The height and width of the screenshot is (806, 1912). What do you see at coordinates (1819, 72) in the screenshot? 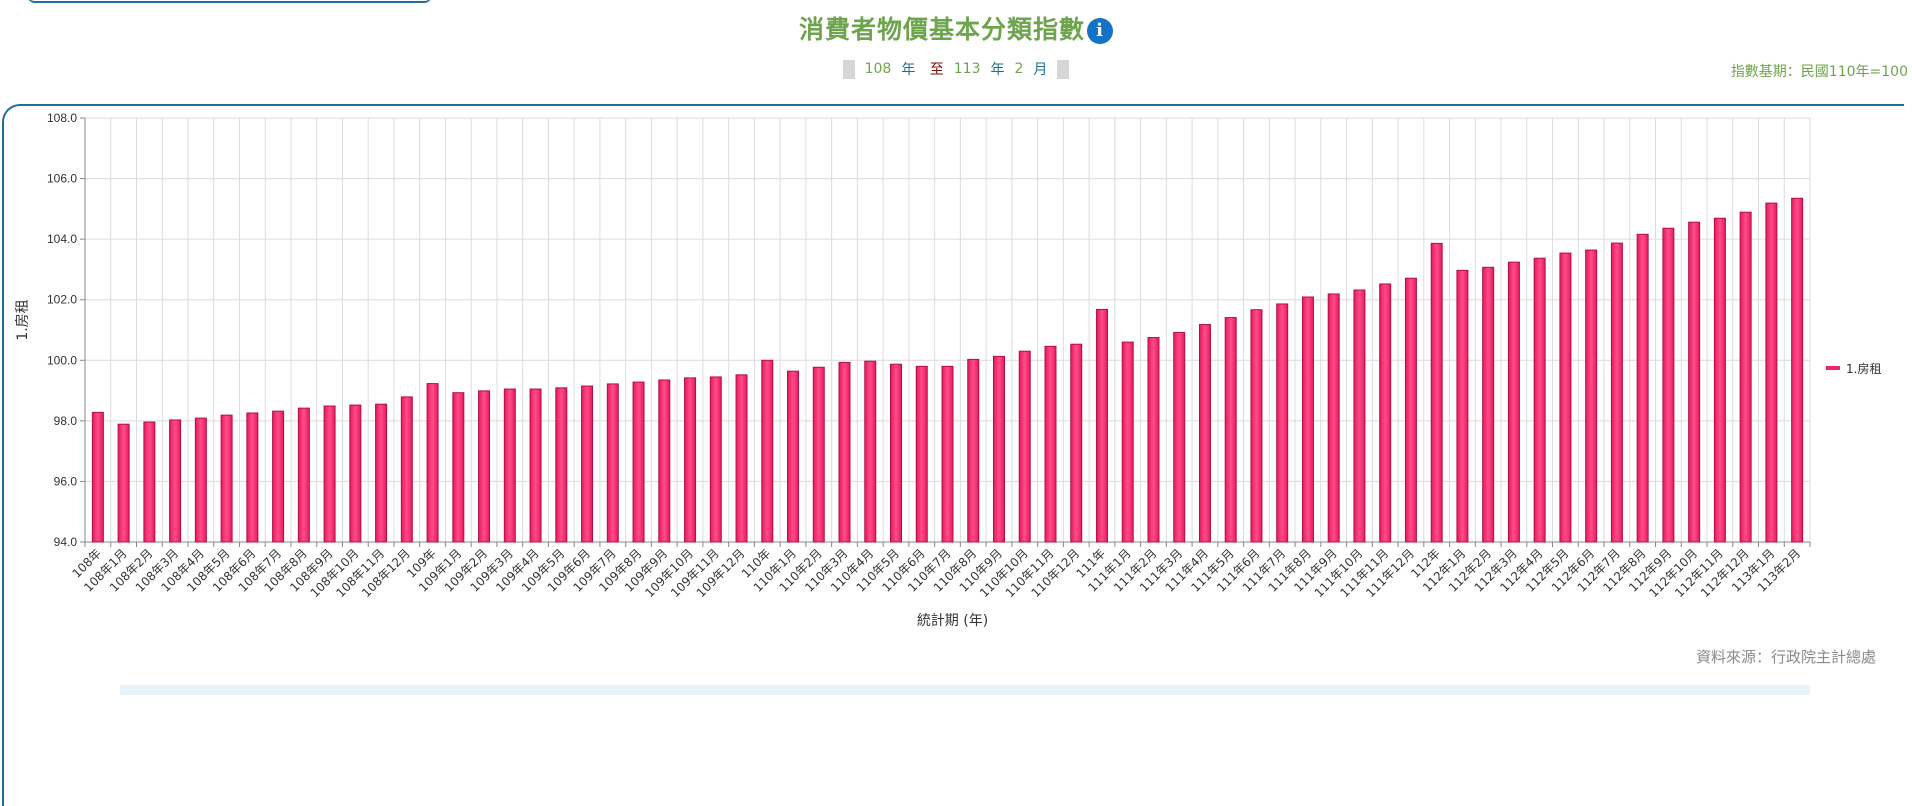
I see `base-period-note: 指數基期：民國110年=100` at bounding box center [1819, 72].